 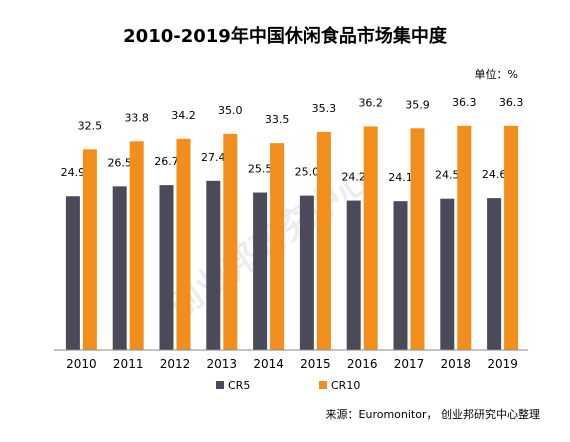 I want to click on bar-cr10-2011, so click(x=136, y=245).